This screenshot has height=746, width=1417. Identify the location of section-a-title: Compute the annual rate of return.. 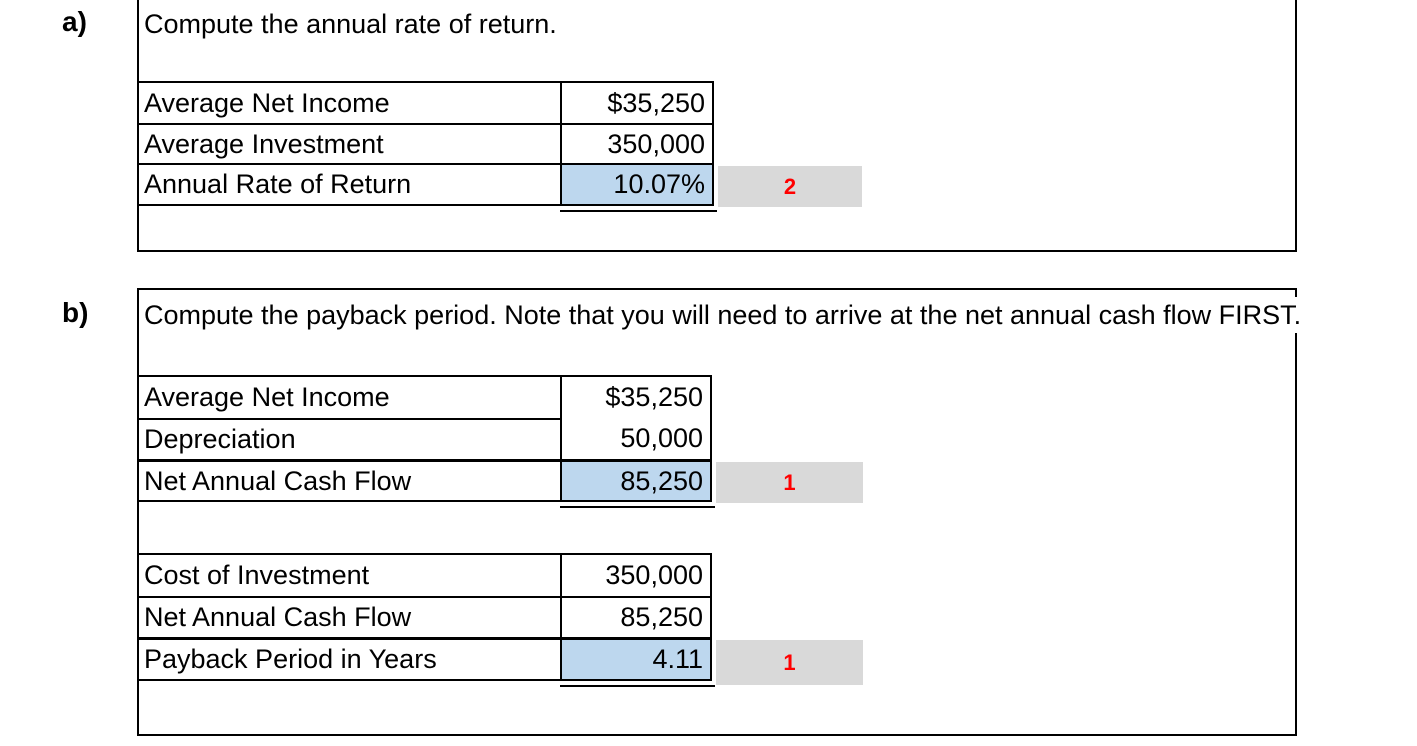
(352, 24).